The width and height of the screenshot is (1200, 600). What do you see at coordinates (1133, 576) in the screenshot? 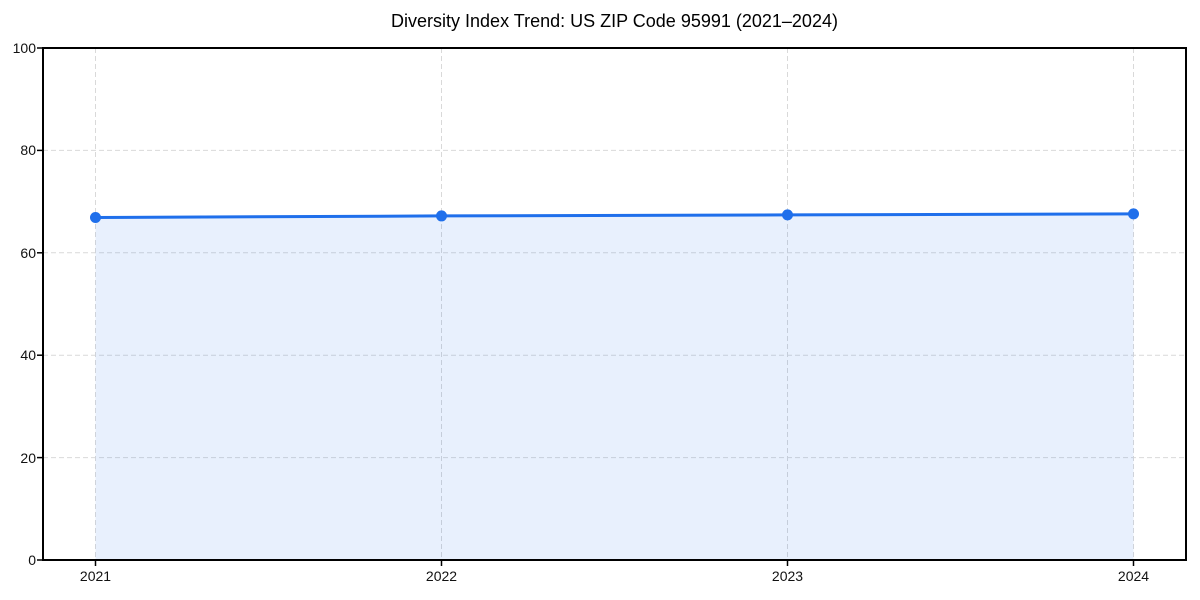
I see `x-tick-label: 2024` at bounding box center [1133, 576].